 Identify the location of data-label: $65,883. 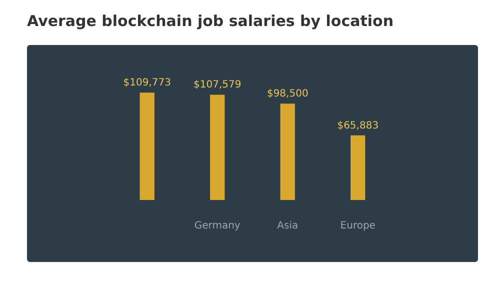
(358, 126).